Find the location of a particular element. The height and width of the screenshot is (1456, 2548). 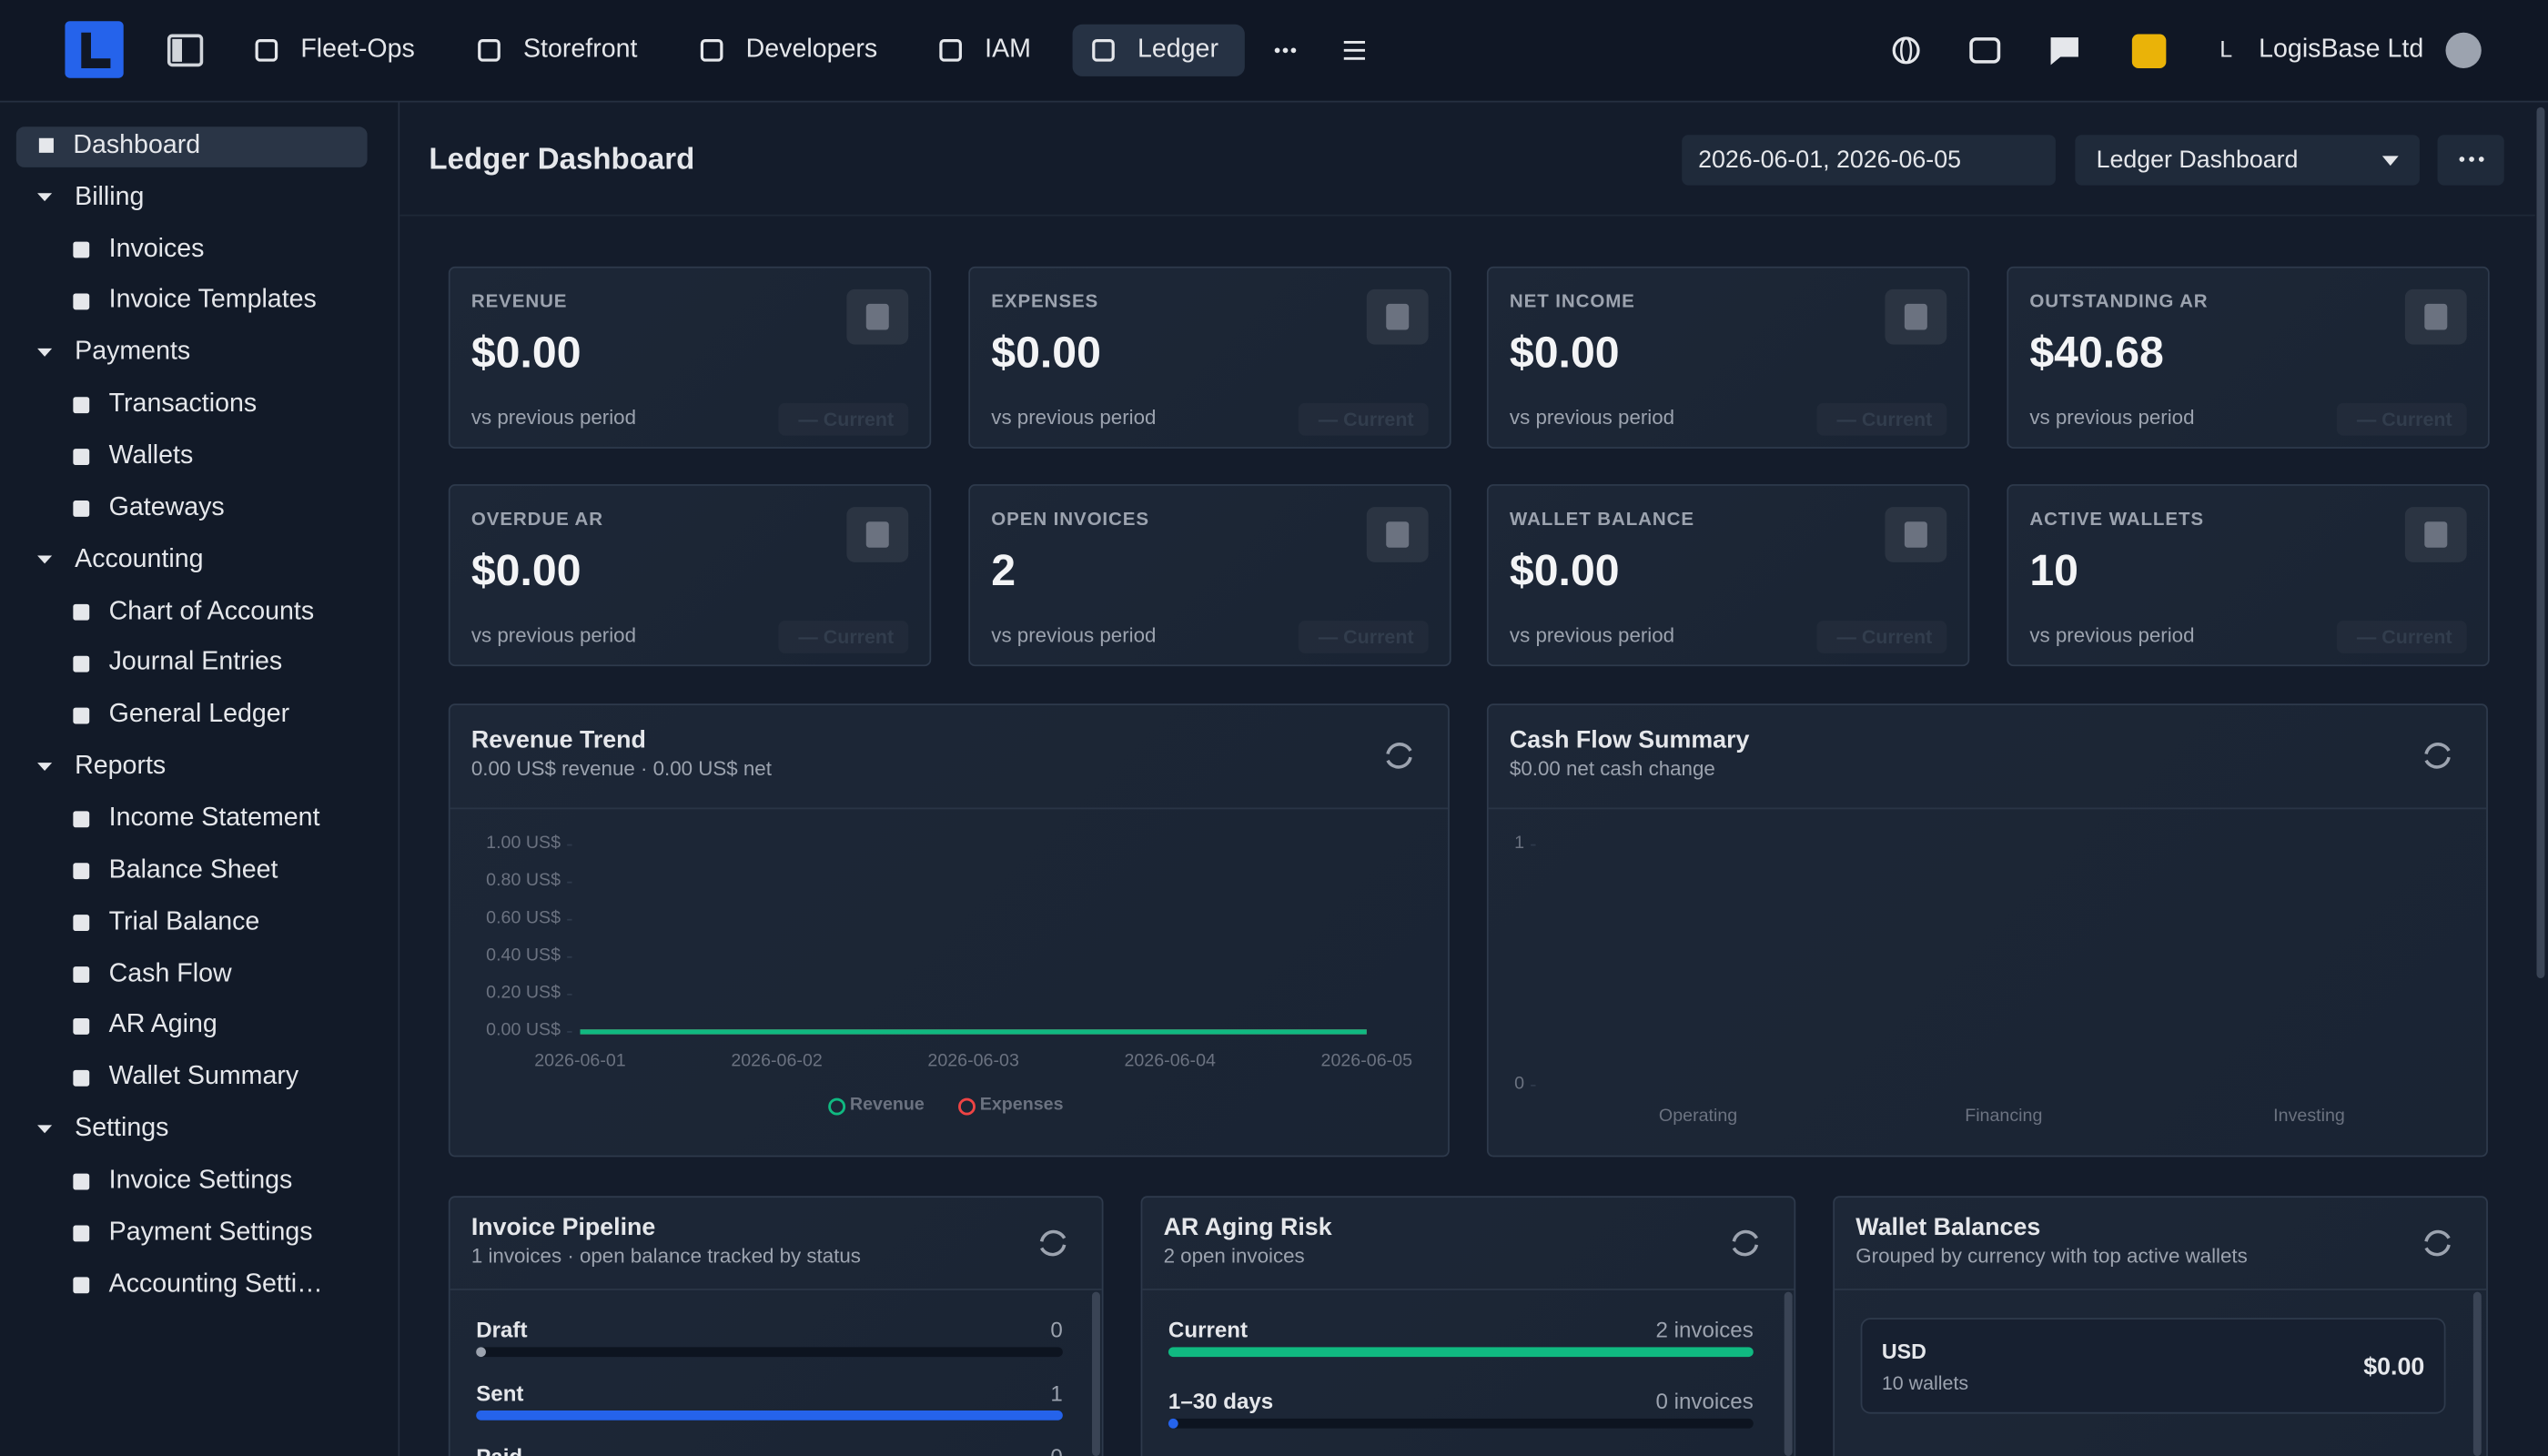

kpi-value: $0.00 is located at coordinates (1564, 353).